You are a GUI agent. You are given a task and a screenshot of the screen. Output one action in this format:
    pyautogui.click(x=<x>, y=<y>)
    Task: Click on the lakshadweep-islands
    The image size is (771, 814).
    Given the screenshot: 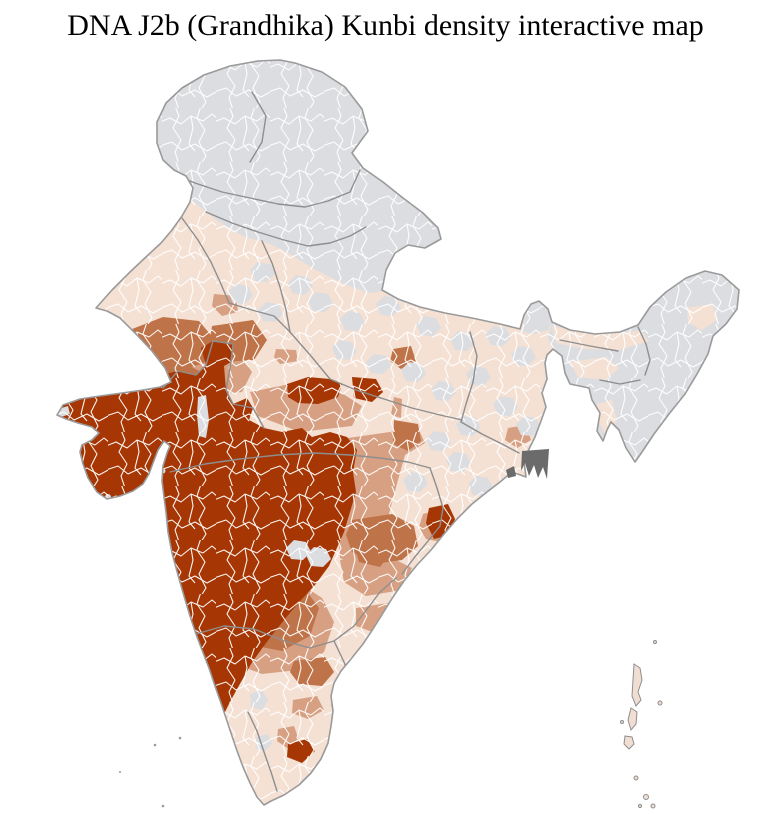 What is the action you would take?
    pyautogui.click(x=150, y=772)
    